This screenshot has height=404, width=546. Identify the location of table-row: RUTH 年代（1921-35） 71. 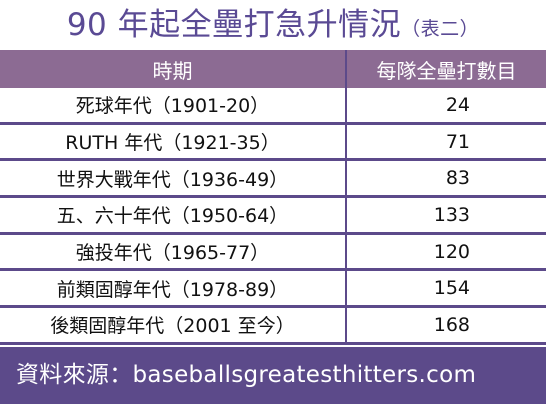
(273, 143).